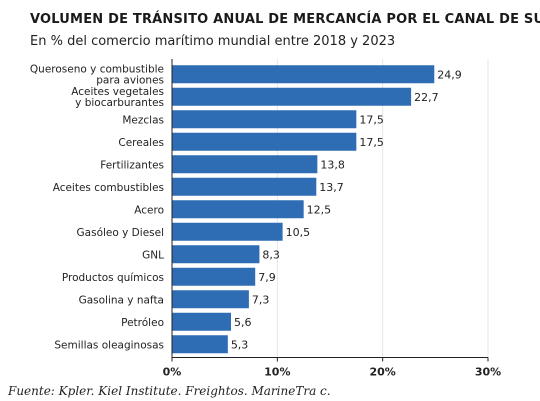  What do you see at coordinates (260, 299) in the screenshot?
I see `value-label: 7,3` at bounding box center [260, 299].